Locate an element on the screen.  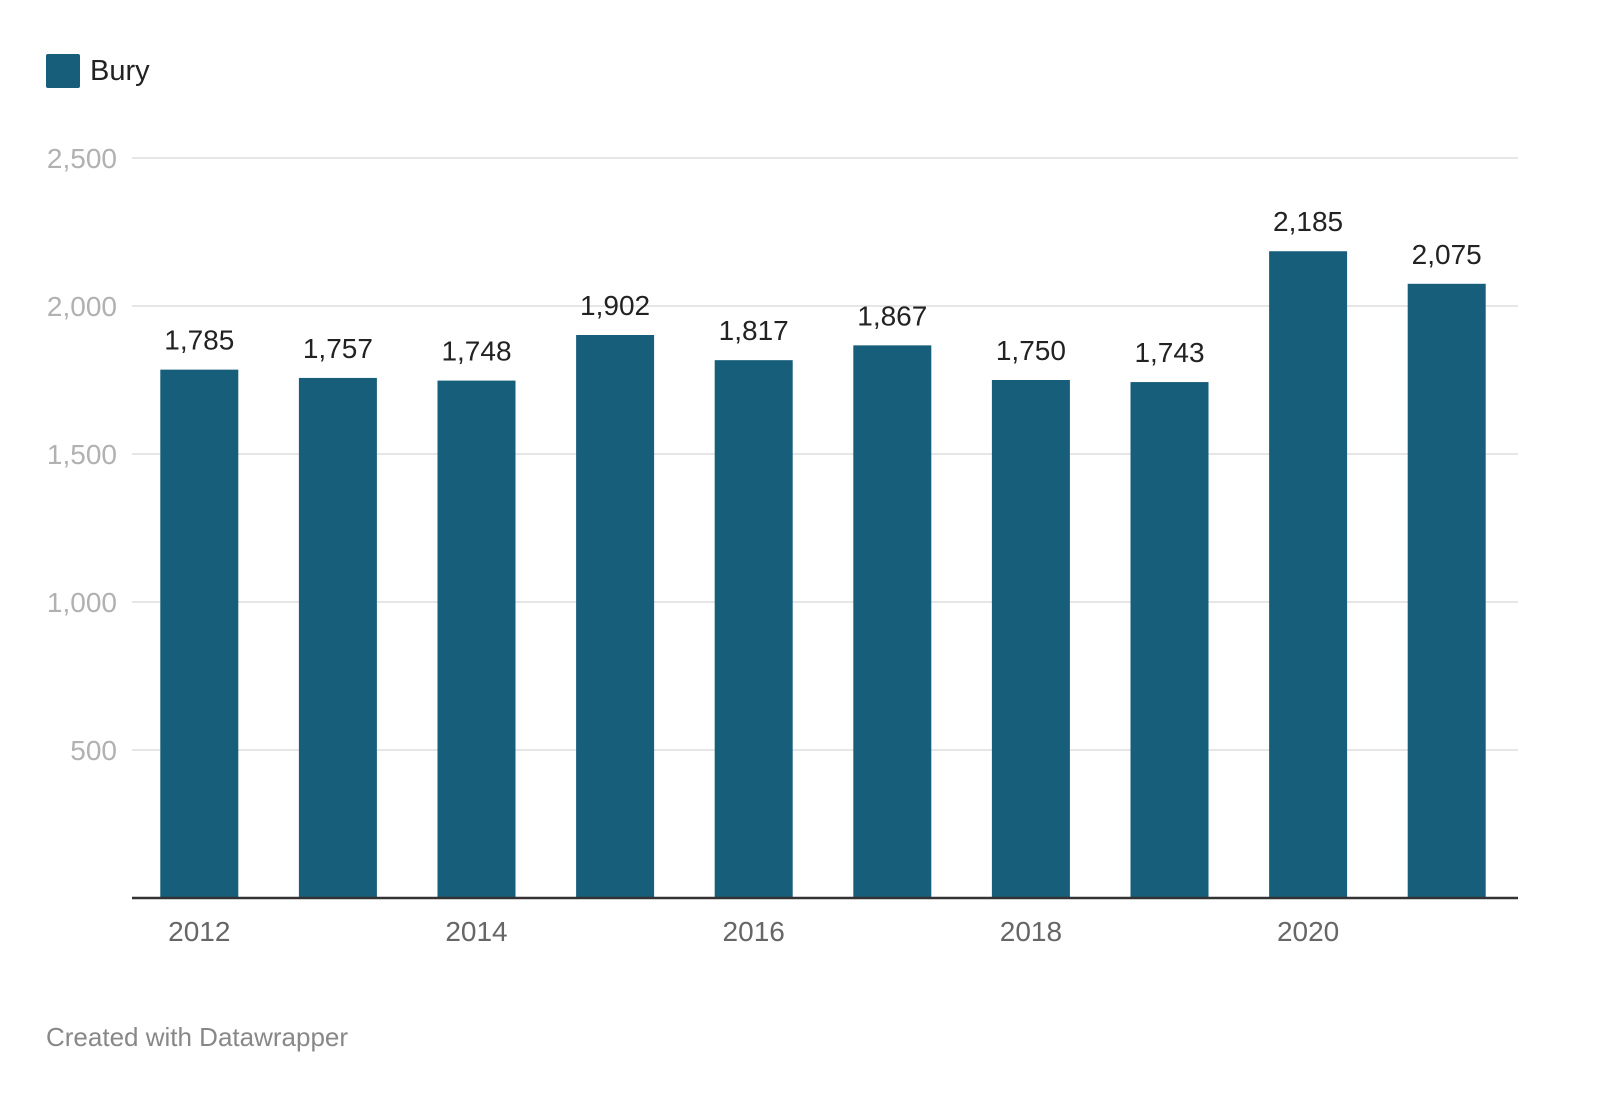
y-tick-label: 2,000 is located at coordinates (82, 306).